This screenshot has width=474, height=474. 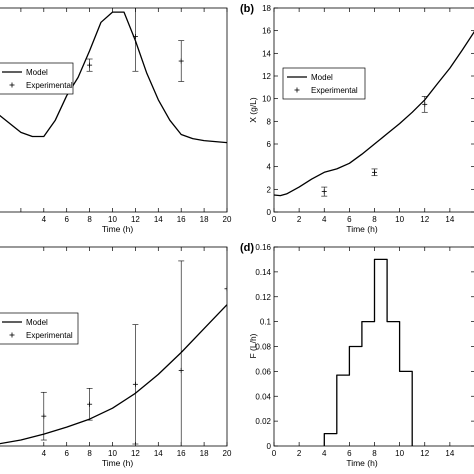 What do you see at coordinates (266, 99) in the screenshot?
I see `y-tick-label: 10` at bounding box center [266, 99].